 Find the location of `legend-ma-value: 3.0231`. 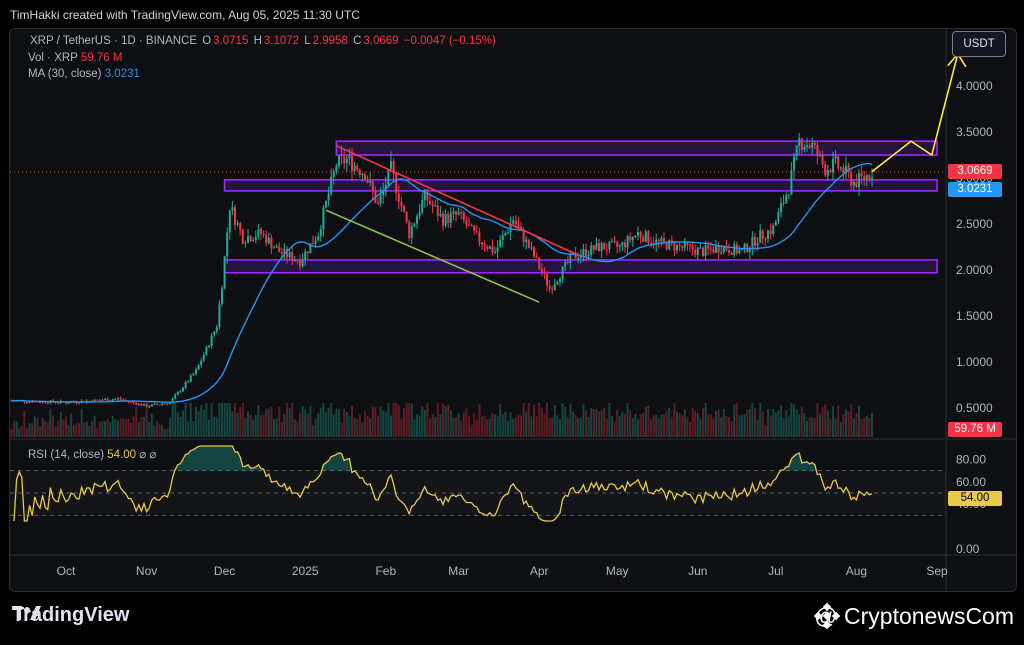

legend-ma-value: 3.0231 is located at coordinates (122, 74).